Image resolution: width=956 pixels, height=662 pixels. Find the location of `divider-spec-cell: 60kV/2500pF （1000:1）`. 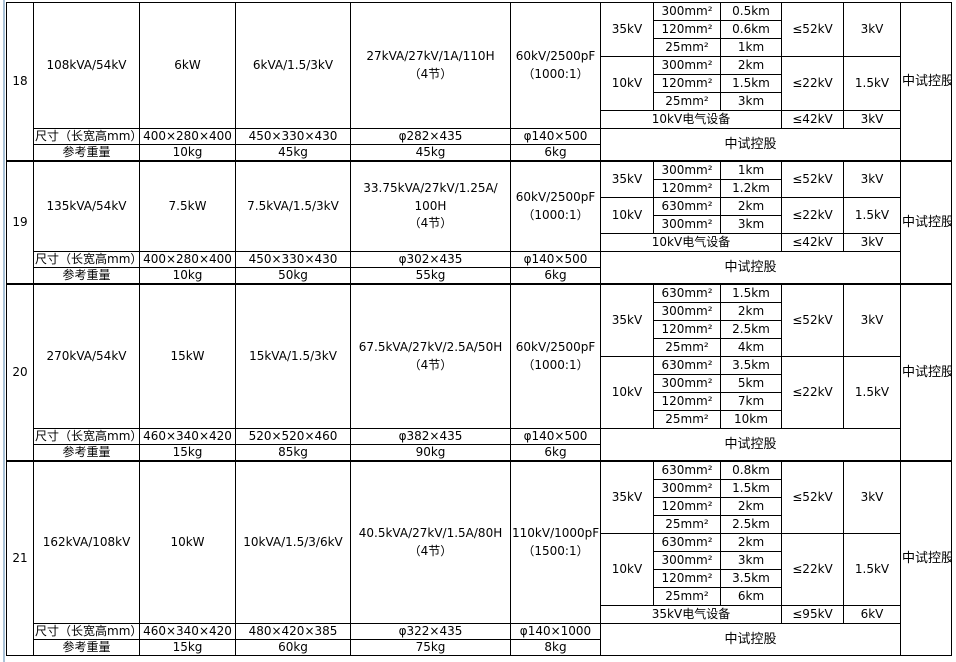

divider-spec-cell: 60kV/2500pF （1000:1） is located at coordinates (555, 65).